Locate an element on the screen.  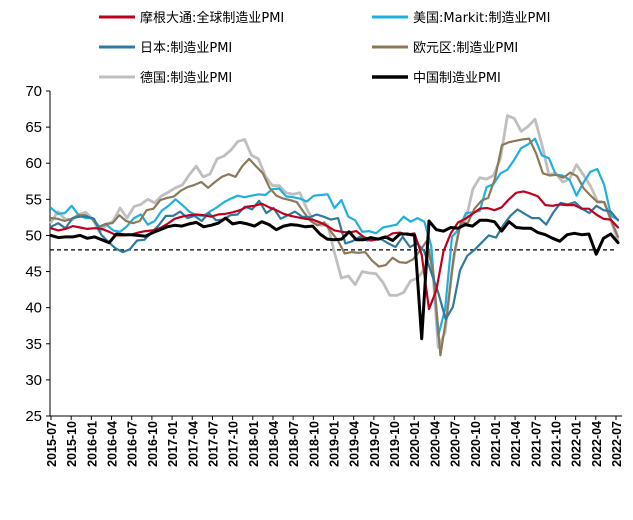
legend-label-5: 中国制造业PMI is located at coordinates (457, 78).